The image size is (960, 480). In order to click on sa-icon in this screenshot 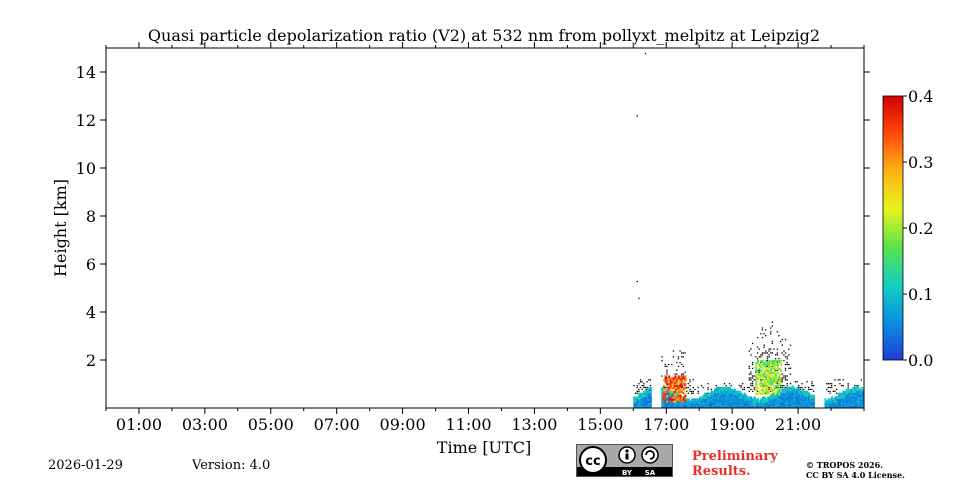, I will do `click(650, 455)`.